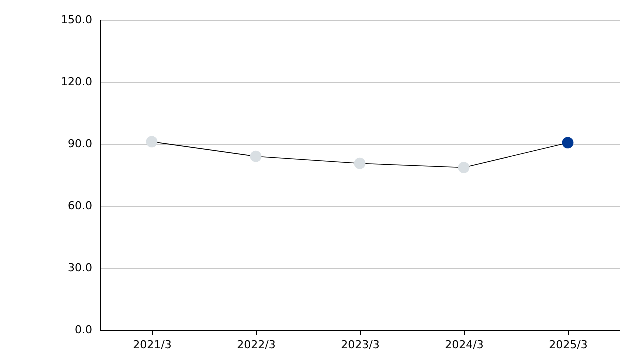  I want to click on y-tick-label: 30.0, so click(80, 268).